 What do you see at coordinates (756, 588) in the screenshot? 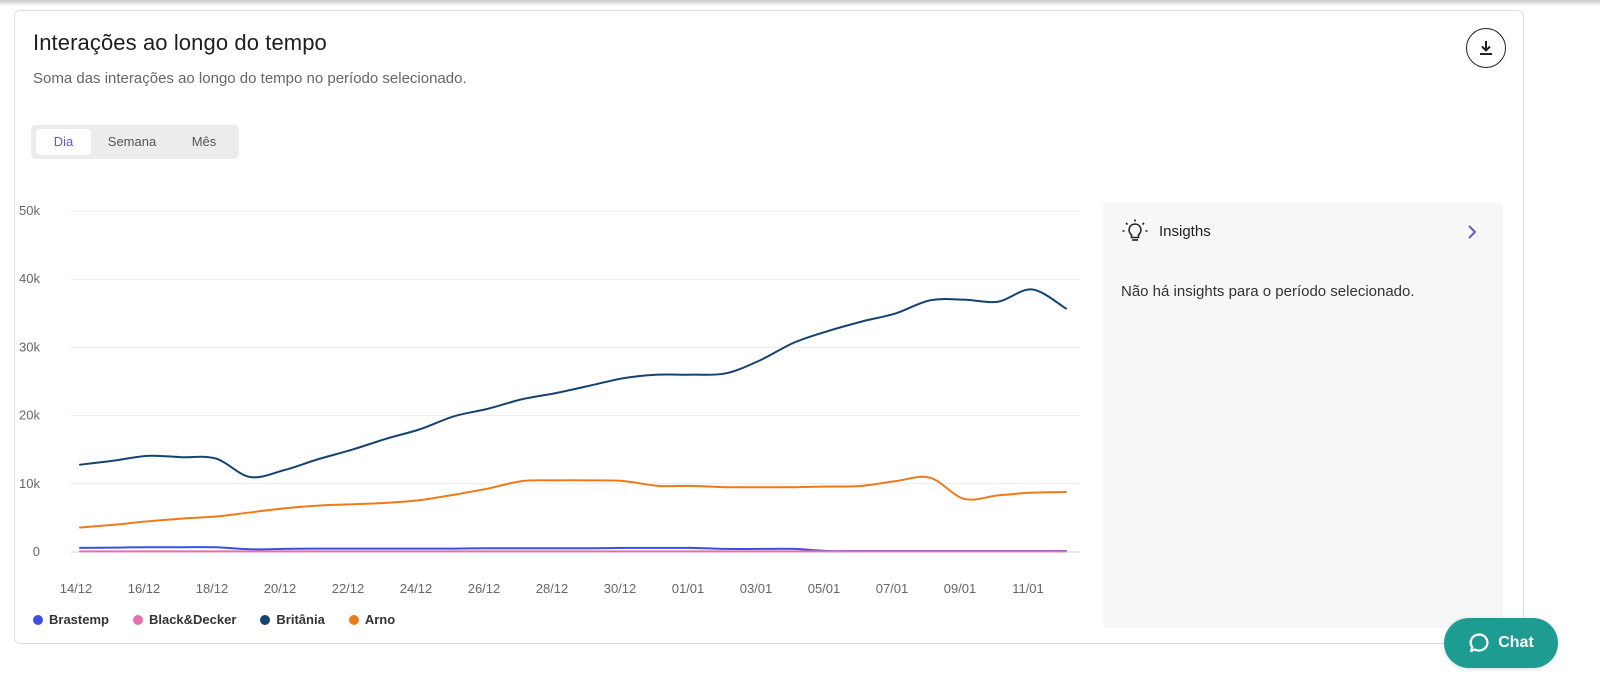
I see `x-tick-label: 03/01` at bounding box center [756, 588].